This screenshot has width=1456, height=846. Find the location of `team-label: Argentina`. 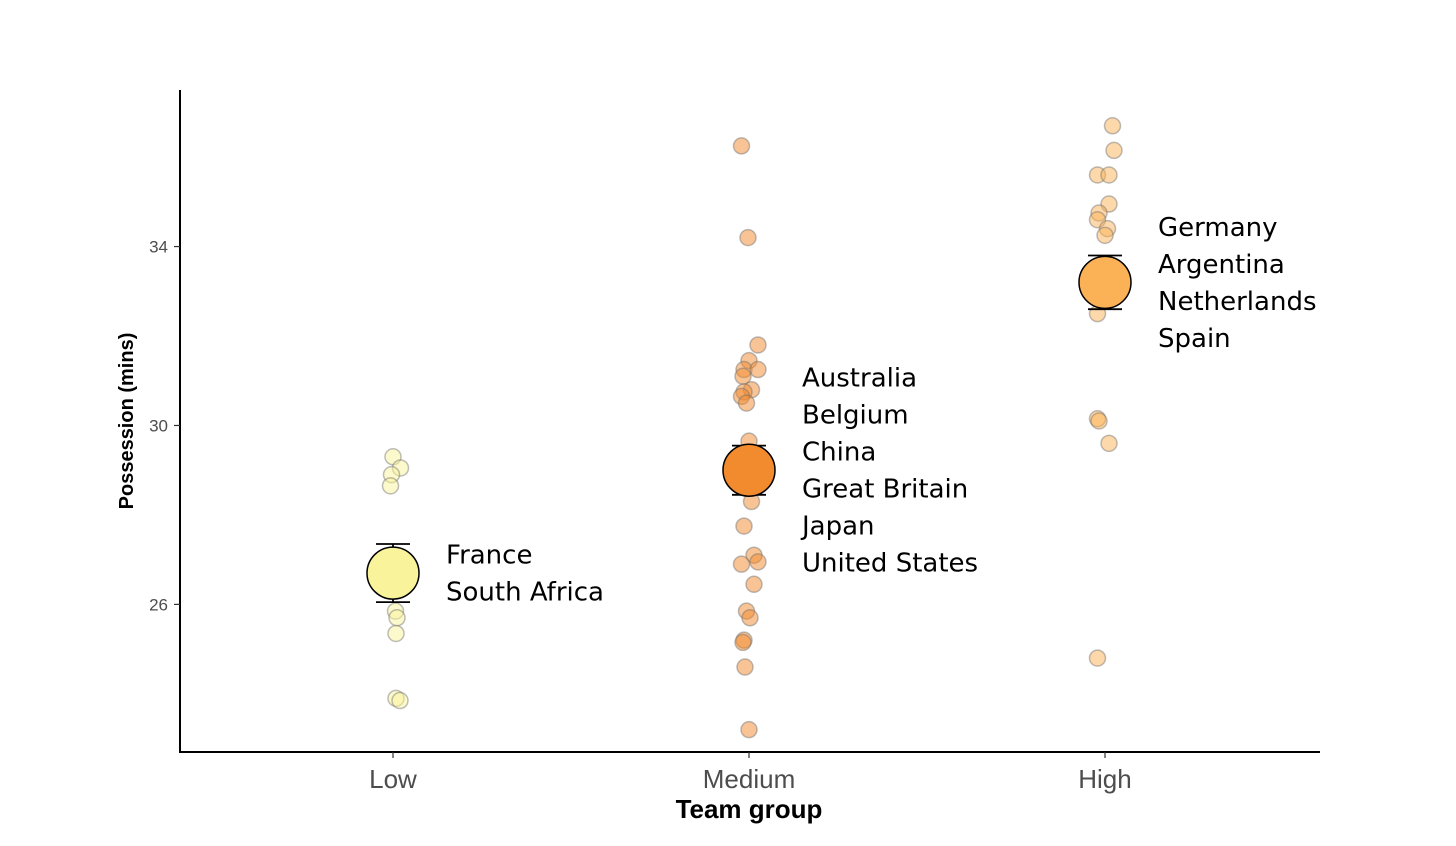

team-label: Argentina is located at coordinates (1221, 265).